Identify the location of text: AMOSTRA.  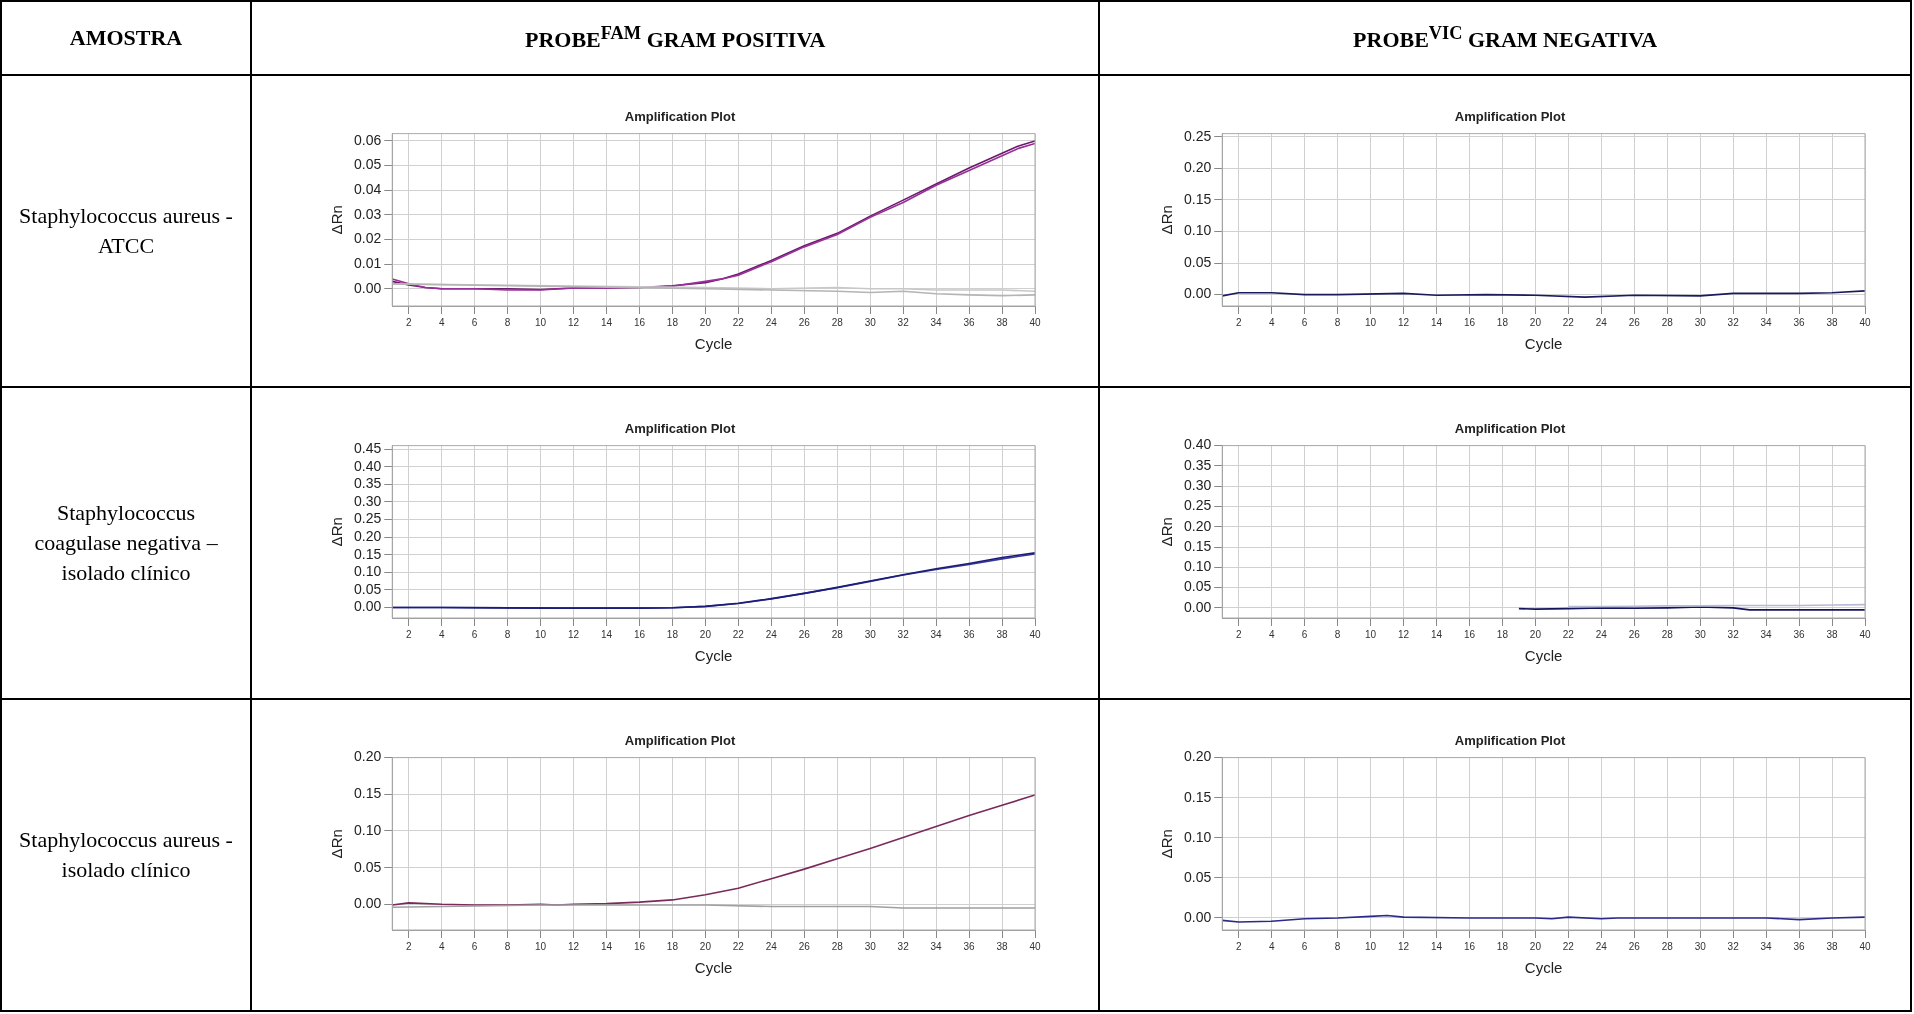
(126, 37).